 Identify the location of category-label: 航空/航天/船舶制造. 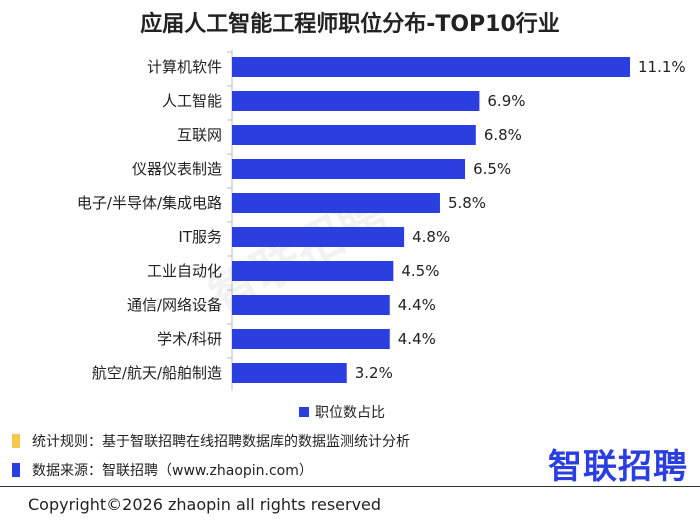
(157, 373).